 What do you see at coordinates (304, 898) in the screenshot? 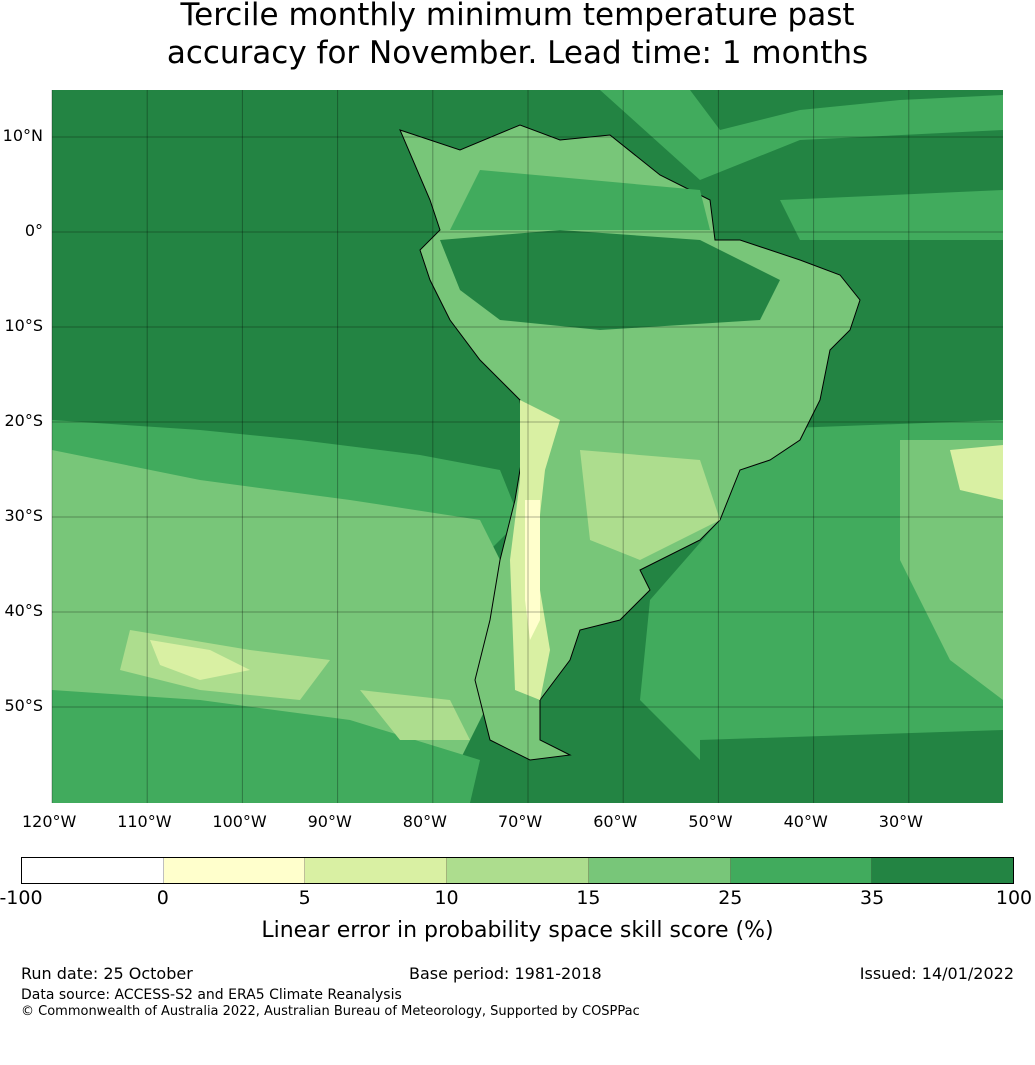
I see `colorbar-tick: 5` at bounding box center [304, 898].